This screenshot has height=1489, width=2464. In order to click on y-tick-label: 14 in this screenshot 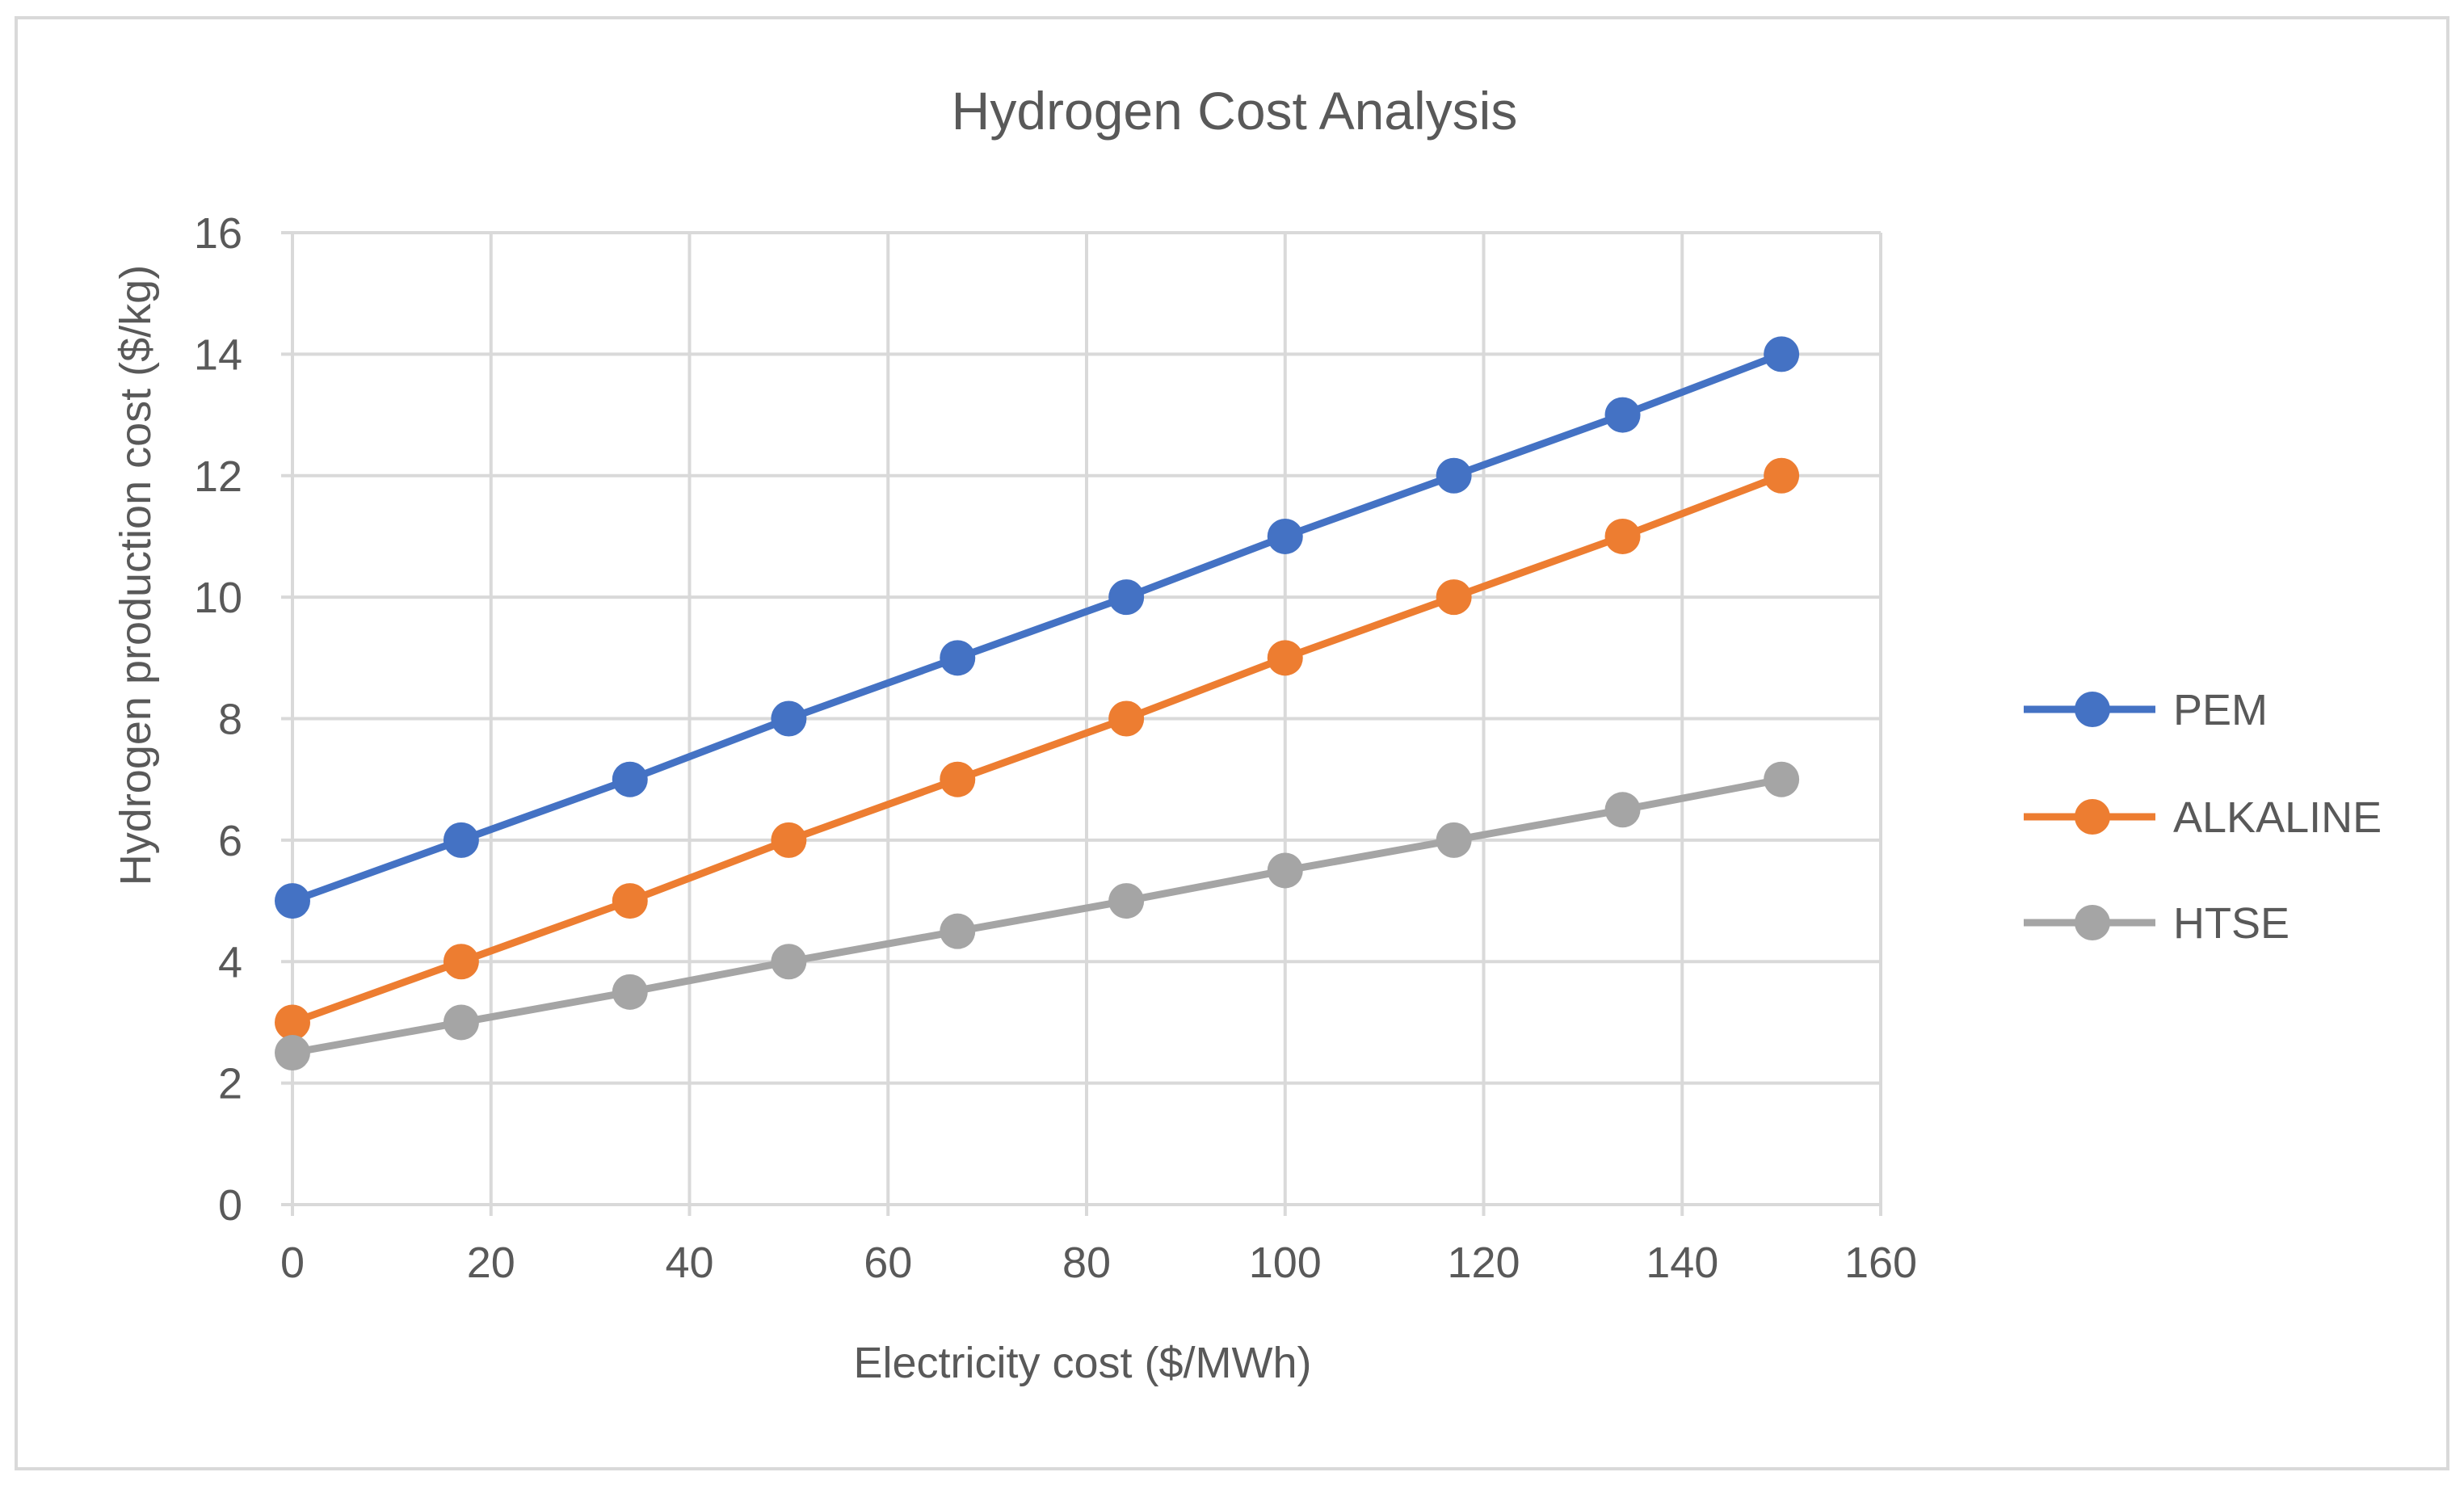, I will do `click(218, 354)`.